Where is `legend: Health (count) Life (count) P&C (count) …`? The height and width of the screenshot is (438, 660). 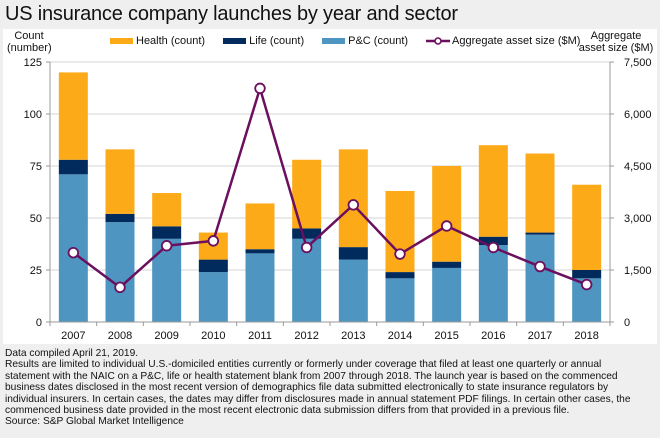
legend: Health (count) Life (count) P&C (count) … is located at coordinates (354, 41).